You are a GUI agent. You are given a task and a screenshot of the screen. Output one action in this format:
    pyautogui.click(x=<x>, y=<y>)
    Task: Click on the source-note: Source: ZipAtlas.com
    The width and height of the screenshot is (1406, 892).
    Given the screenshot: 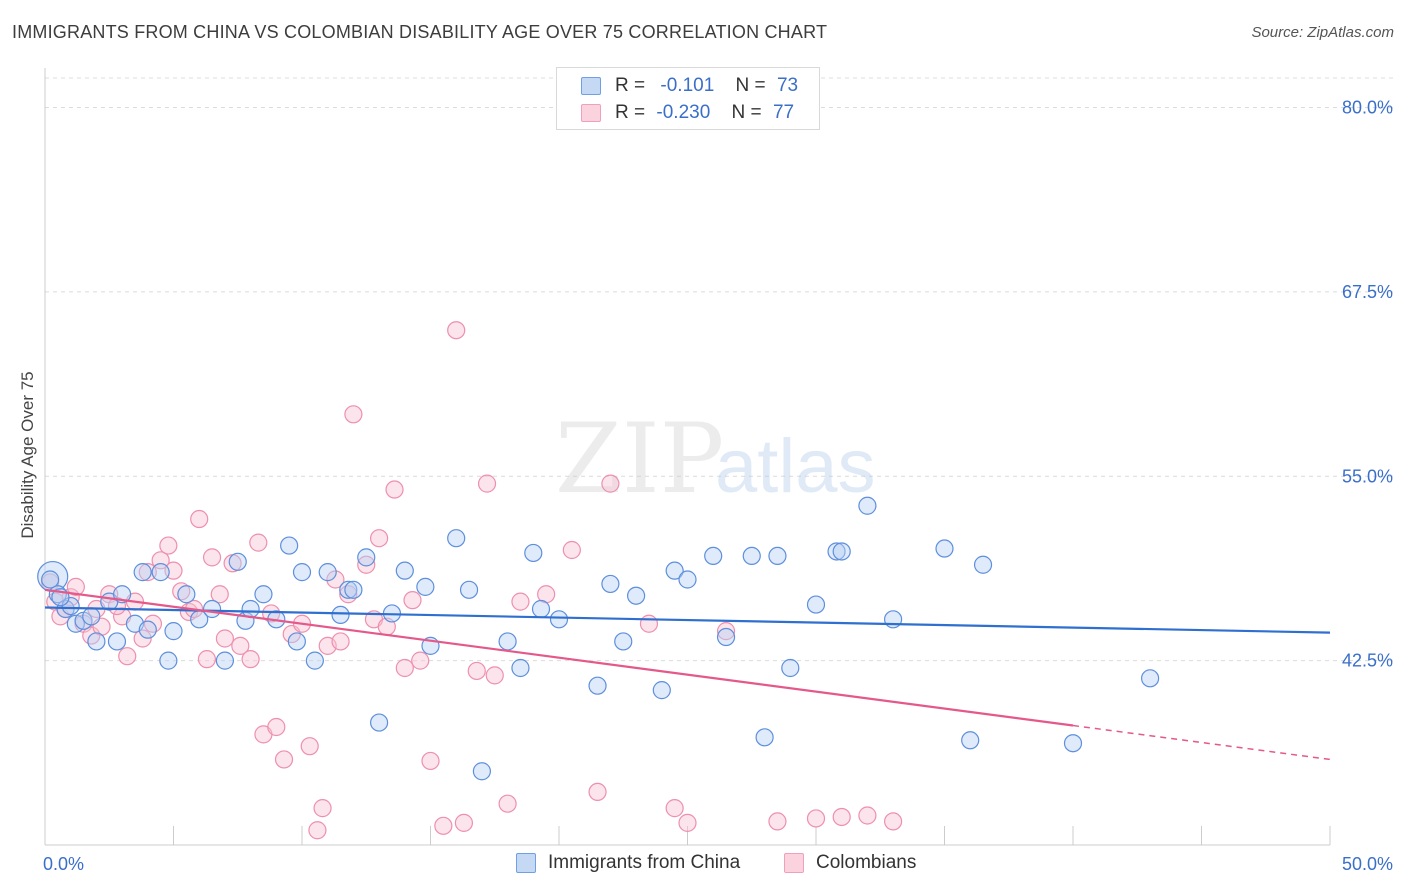 What is the action you would take?
    pyautogui.click(x=1322, y=32)
    